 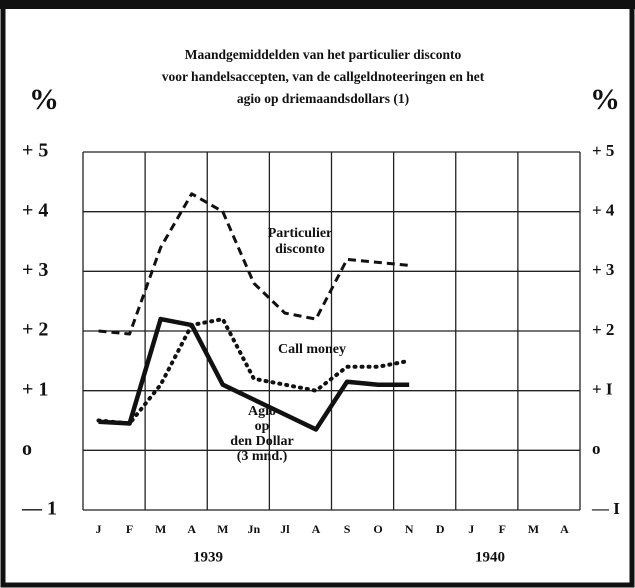 I want to click on series-label: den Dollar, so click(x=261, y=441).